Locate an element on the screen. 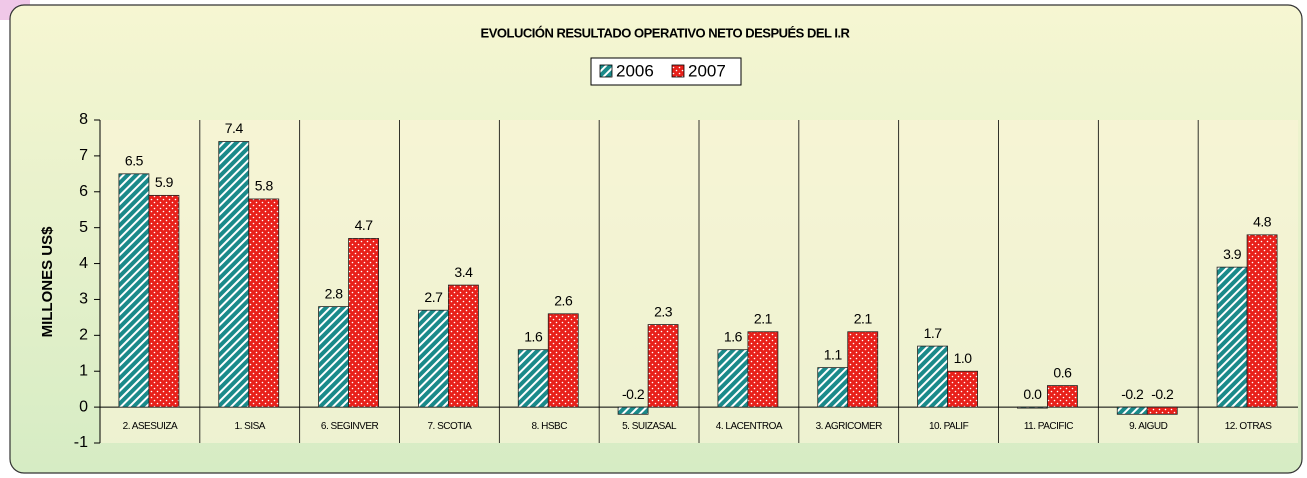 The width and height of the screenshot is (1307, 478). legend is located at coordinates (666, 71).